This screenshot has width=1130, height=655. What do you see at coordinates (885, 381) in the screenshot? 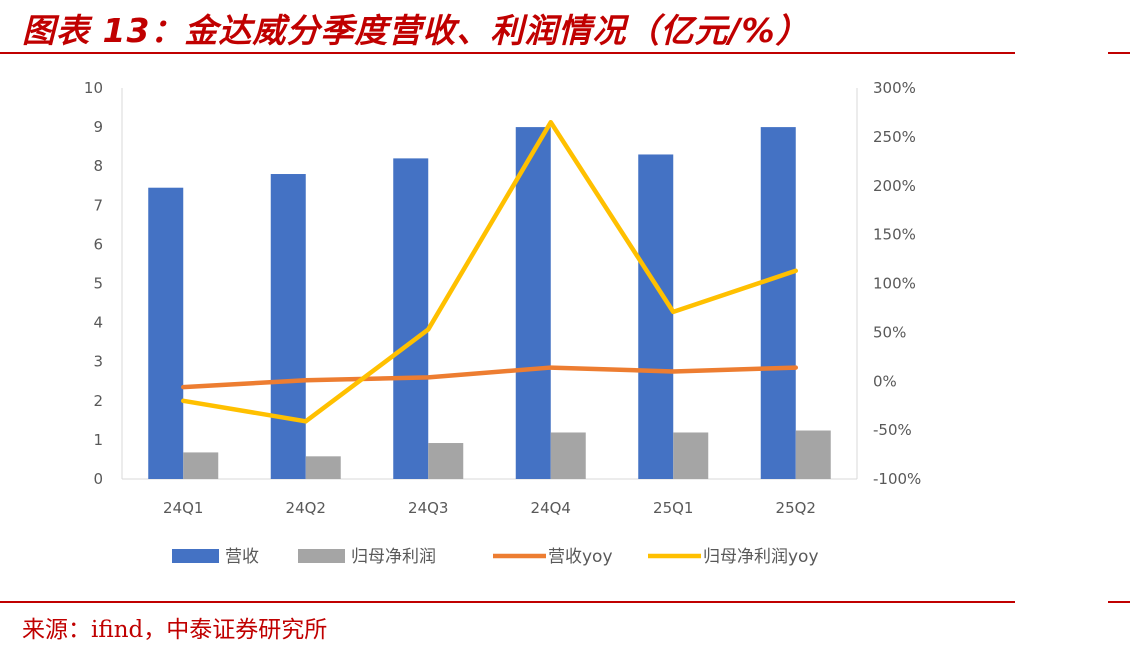
I see `right-axis-tick-label: 0%` at bounding box center [885, 381].